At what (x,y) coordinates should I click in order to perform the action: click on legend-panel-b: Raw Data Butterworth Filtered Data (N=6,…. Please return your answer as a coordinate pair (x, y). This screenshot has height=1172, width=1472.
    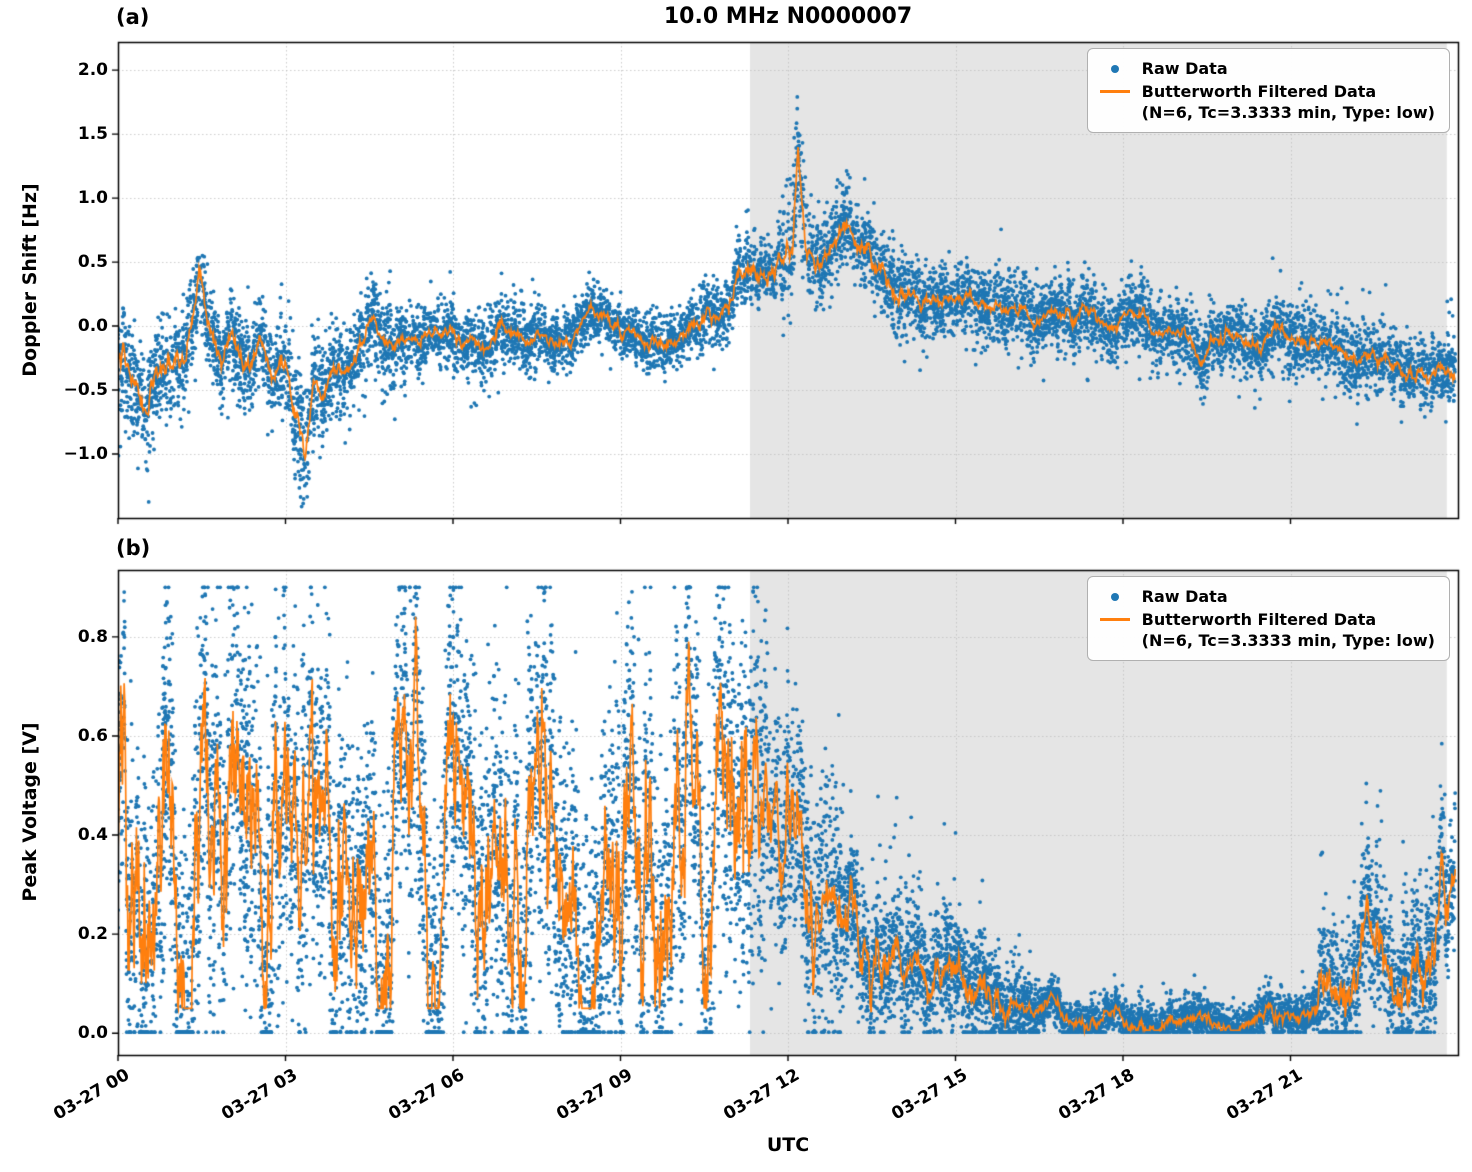
    Looking at the image, I should click on (1268, 619).